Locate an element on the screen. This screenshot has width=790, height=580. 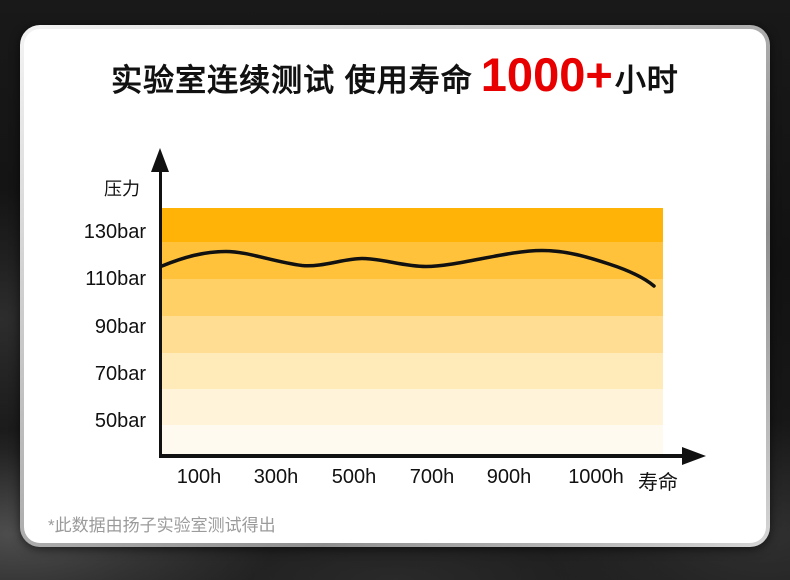
x-tick-label: 100h is located at coordinates (199, 477).